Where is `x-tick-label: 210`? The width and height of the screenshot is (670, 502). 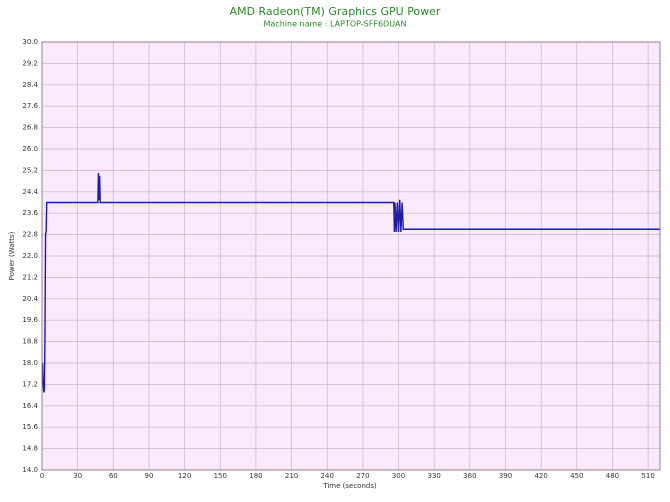 x-tick-label: 210 is located at coordinates (291, 476).